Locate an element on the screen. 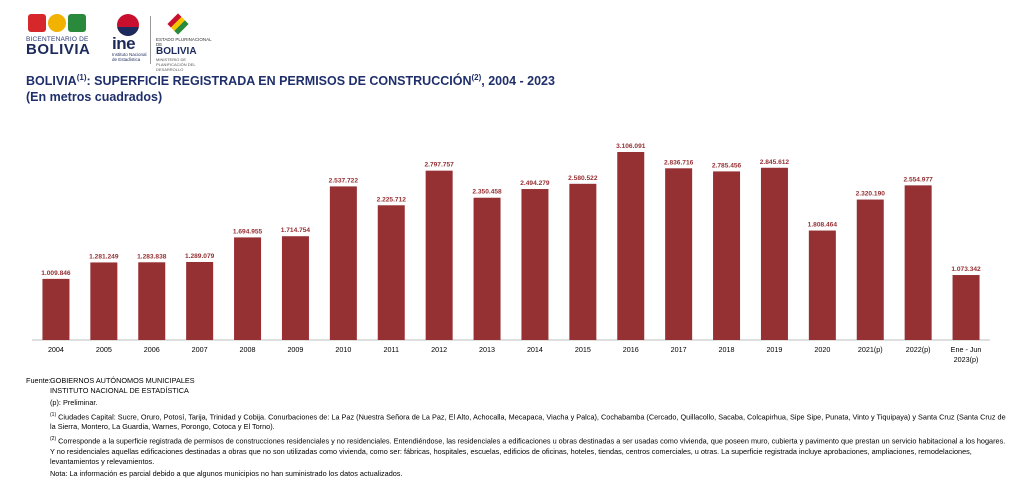  x-tick-label: 2011 is located at coordinates (391, 349).